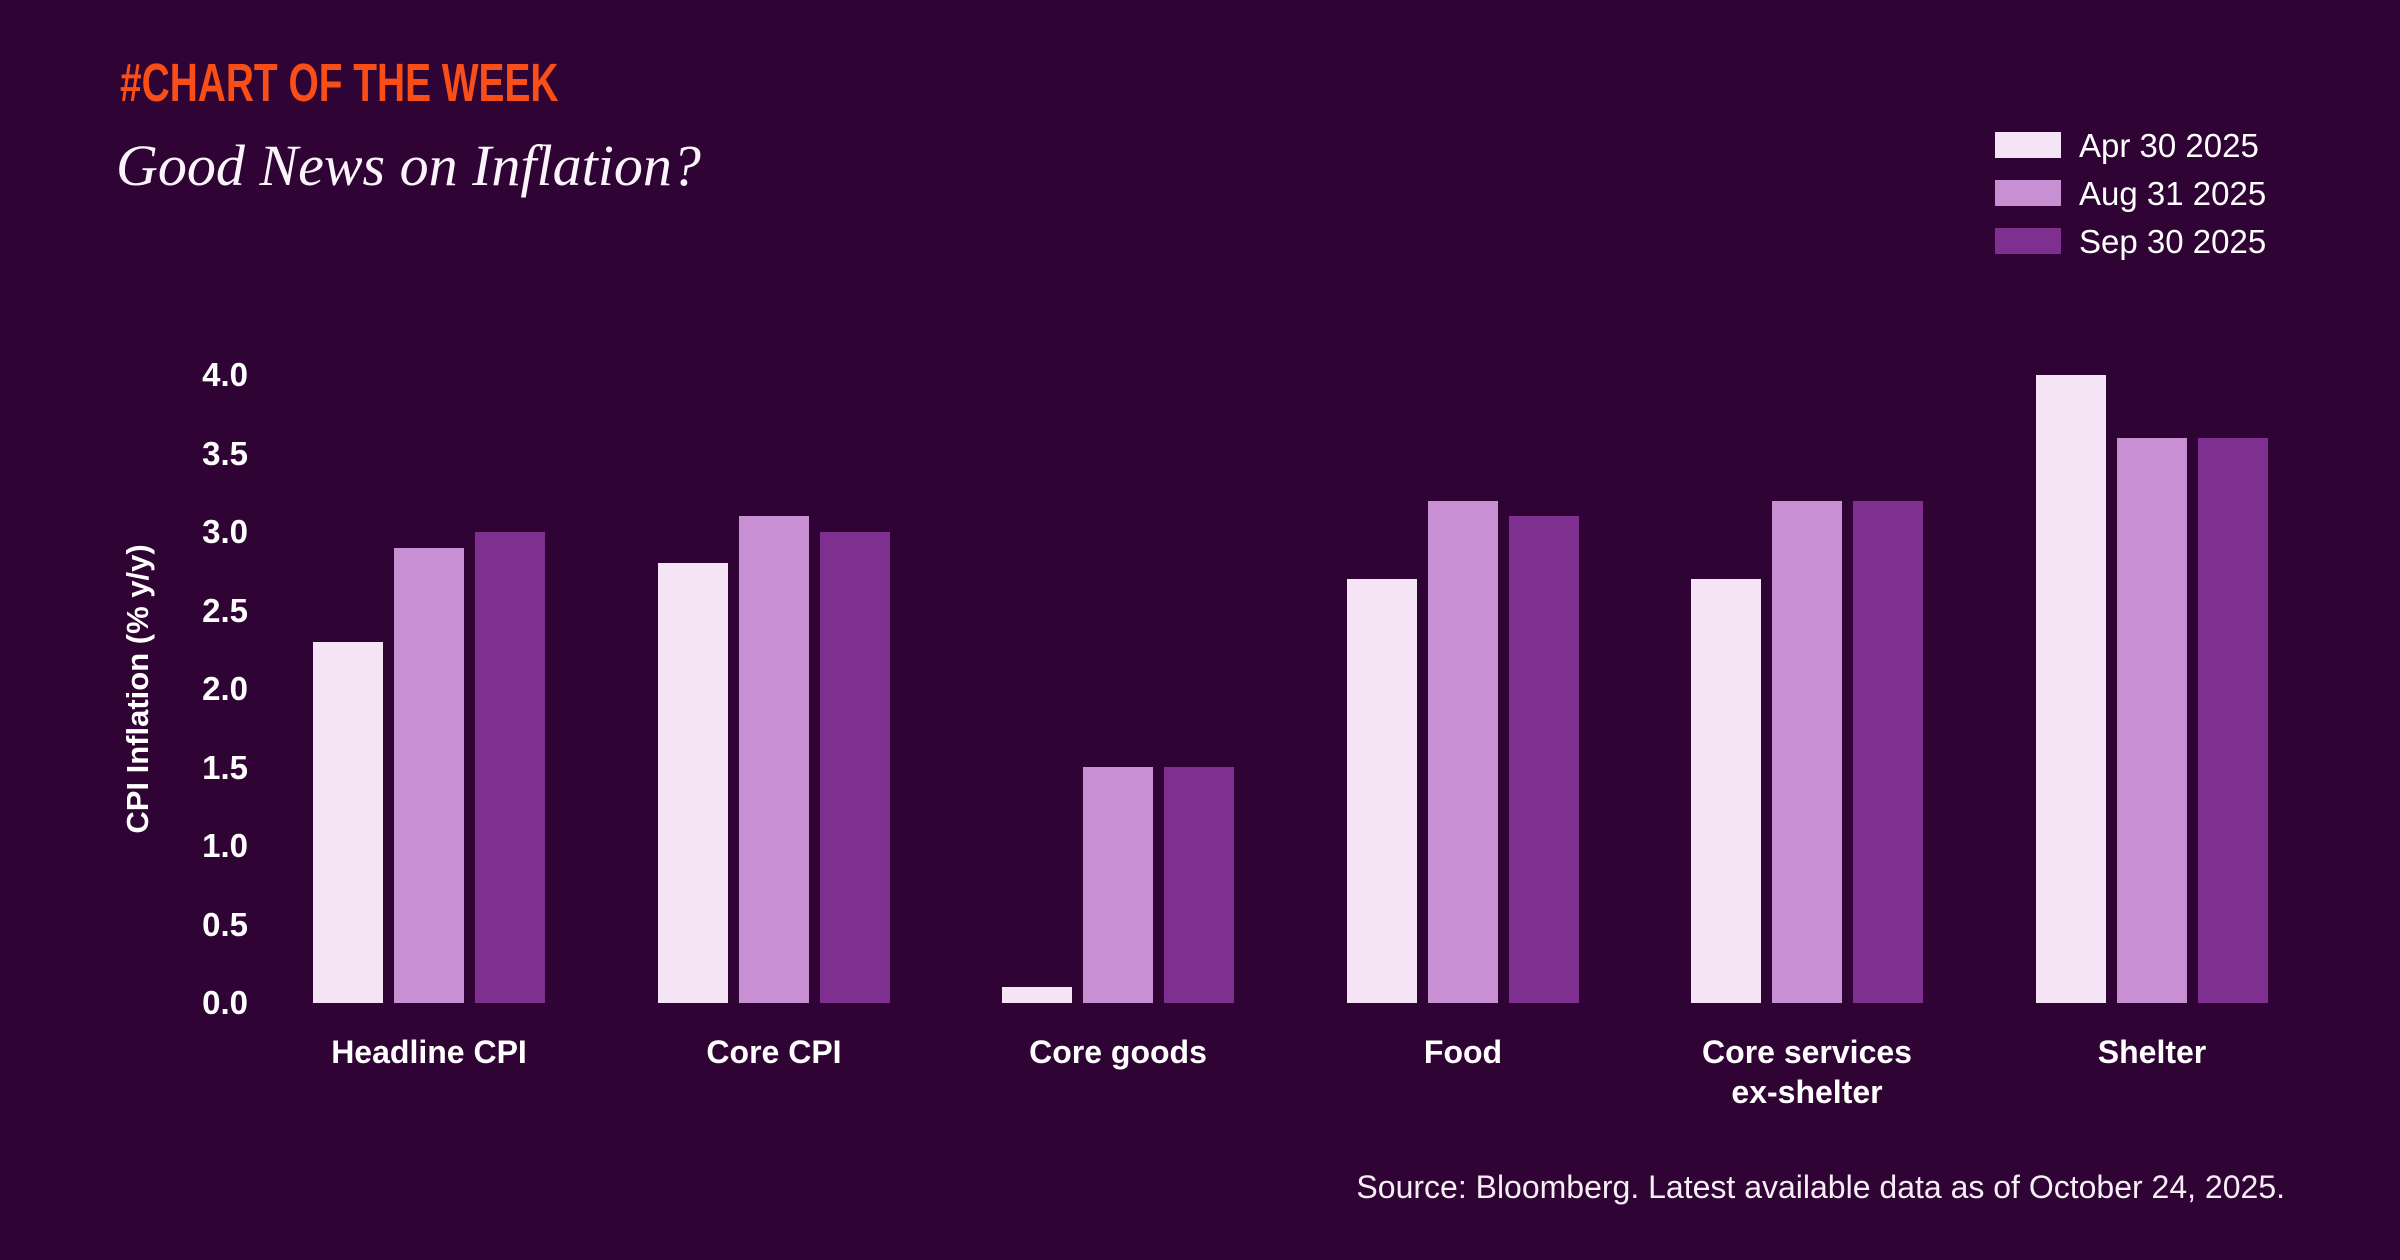  What do you see at coordinates (225, 1002) in the screenshot?
I see `y-tick-label-0.0: 0.0` at bounding box center [225, 1002].